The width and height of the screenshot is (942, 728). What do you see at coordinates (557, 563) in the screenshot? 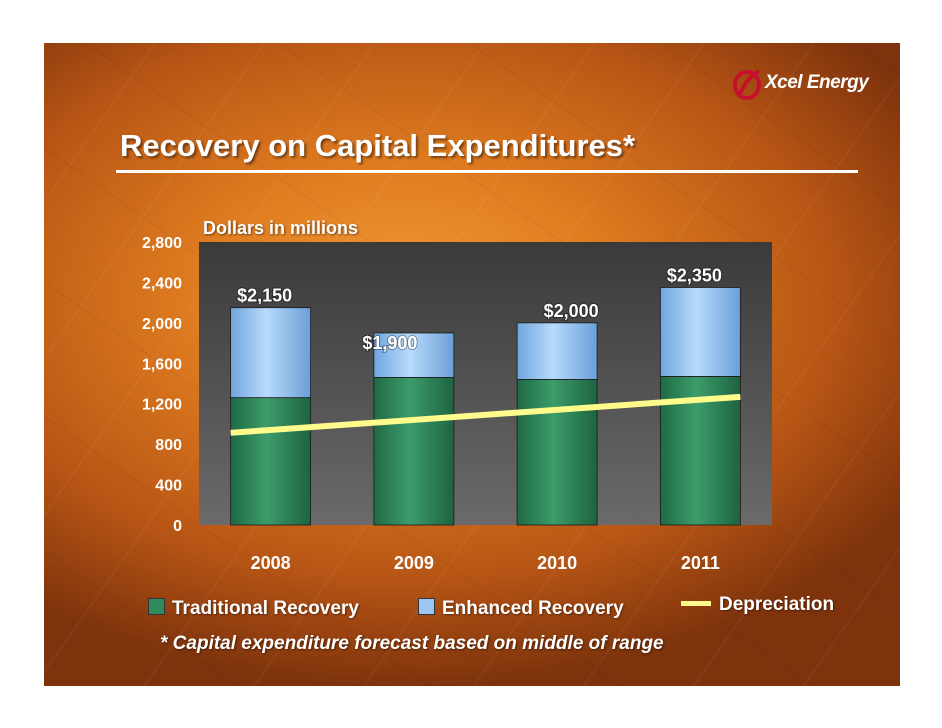
I see `x-tick-label-2010: 2010` at bounding box center [557, 563].